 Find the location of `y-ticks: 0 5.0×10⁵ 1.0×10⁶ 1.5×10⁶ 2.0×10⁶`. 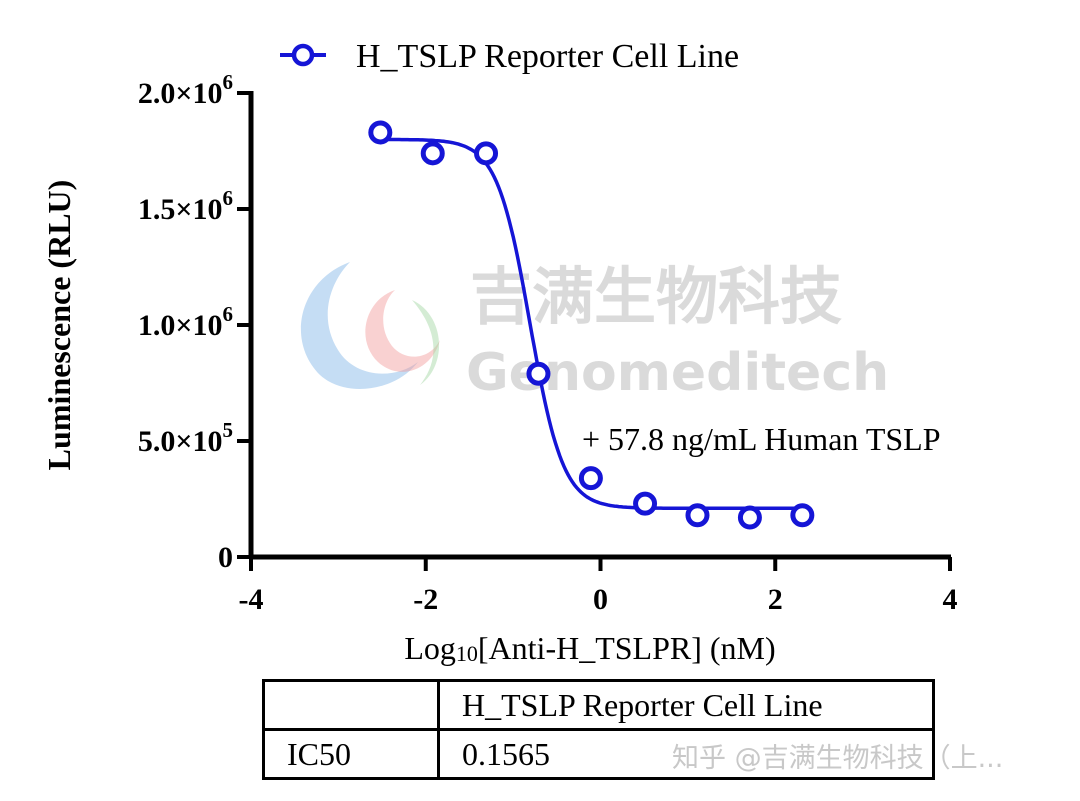

y-ticks: 0 5.0×10⁵ 1.0×10⁶ 1.5×10⁶ 2.0×10⁶ is located at coordinates (194, 322).